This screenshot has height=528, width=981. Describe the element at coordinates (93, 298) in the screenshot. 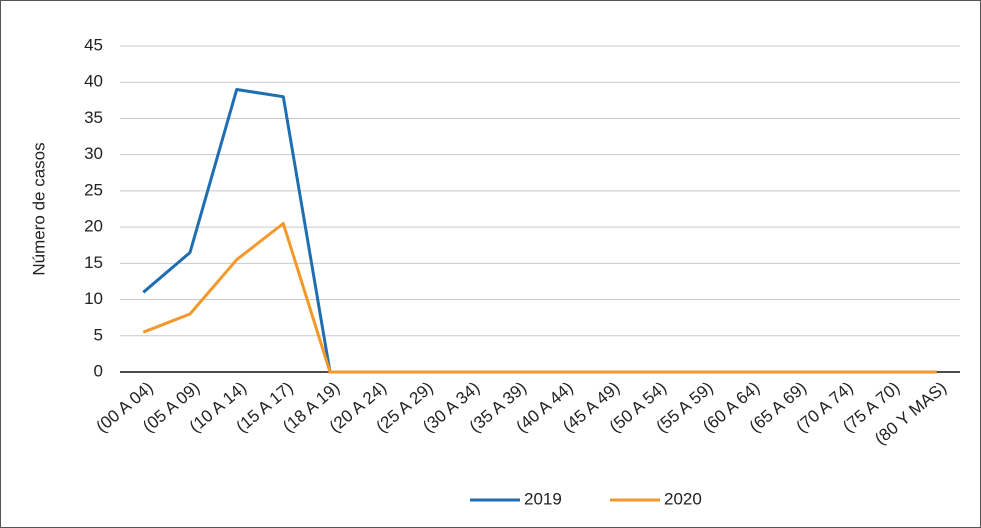

I see `y-tick-label: 10` at that location.